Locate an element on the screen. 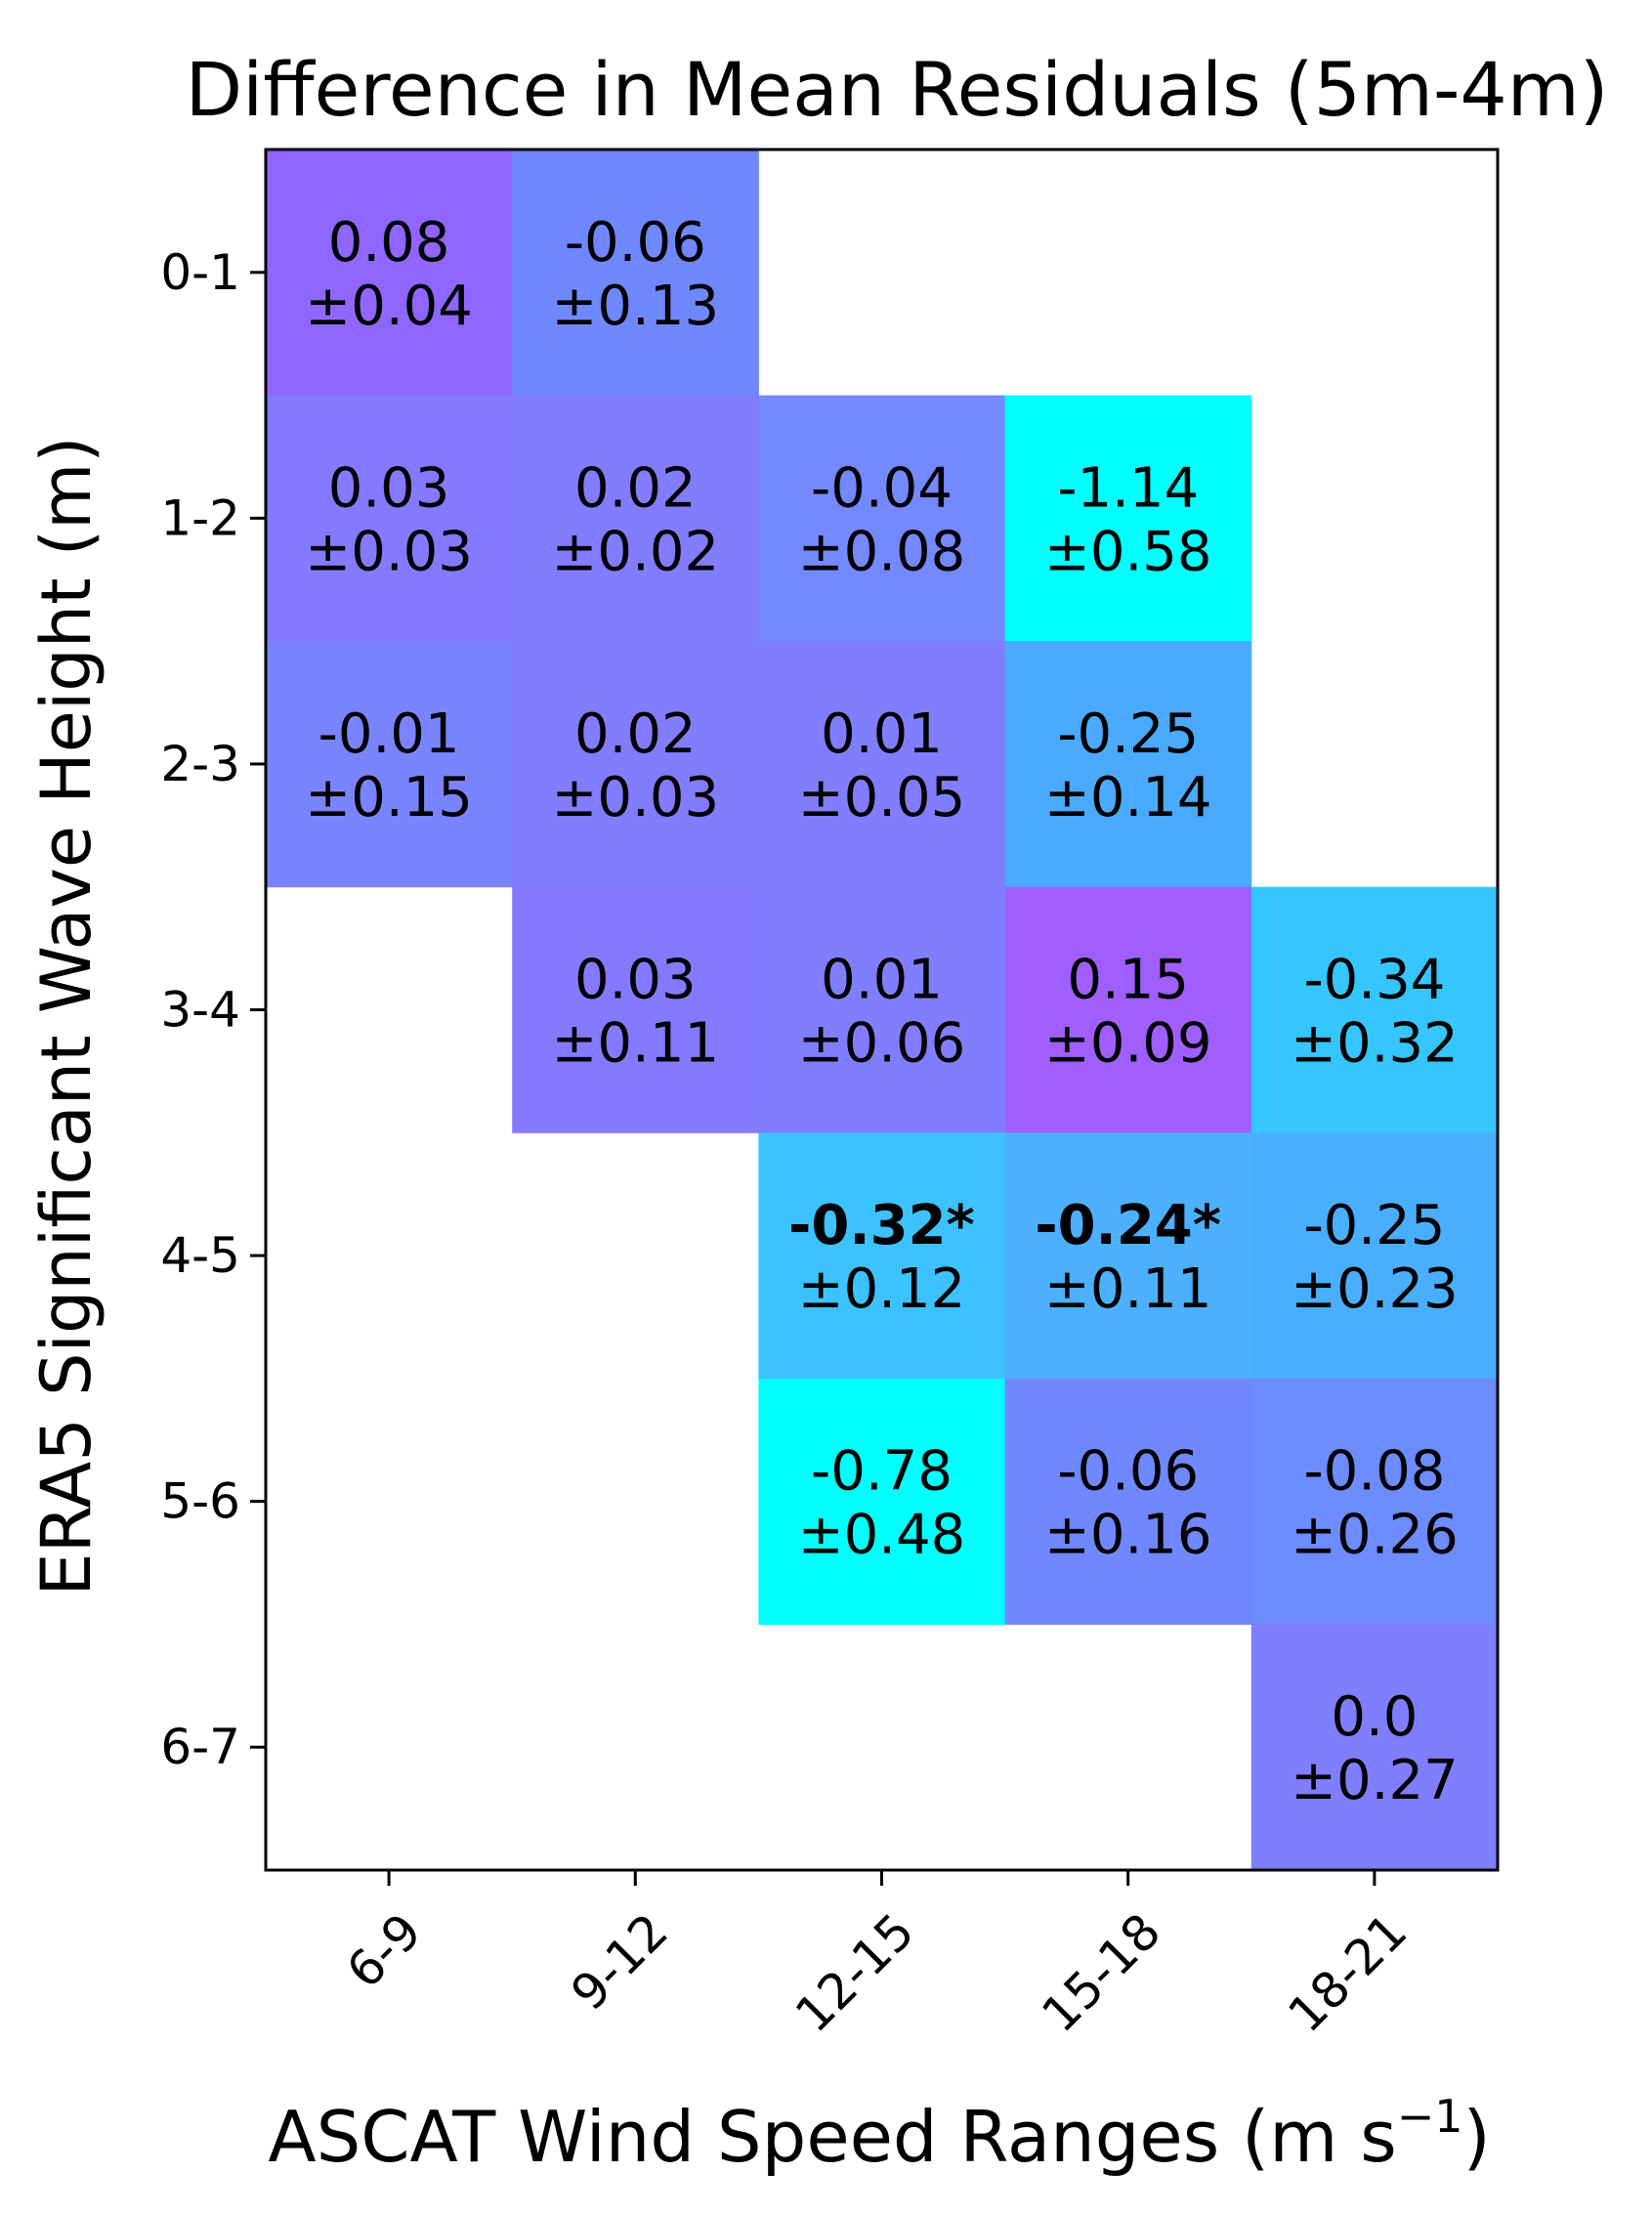  cell-error-label: ±0.13 is located at coordinates (635, 306).